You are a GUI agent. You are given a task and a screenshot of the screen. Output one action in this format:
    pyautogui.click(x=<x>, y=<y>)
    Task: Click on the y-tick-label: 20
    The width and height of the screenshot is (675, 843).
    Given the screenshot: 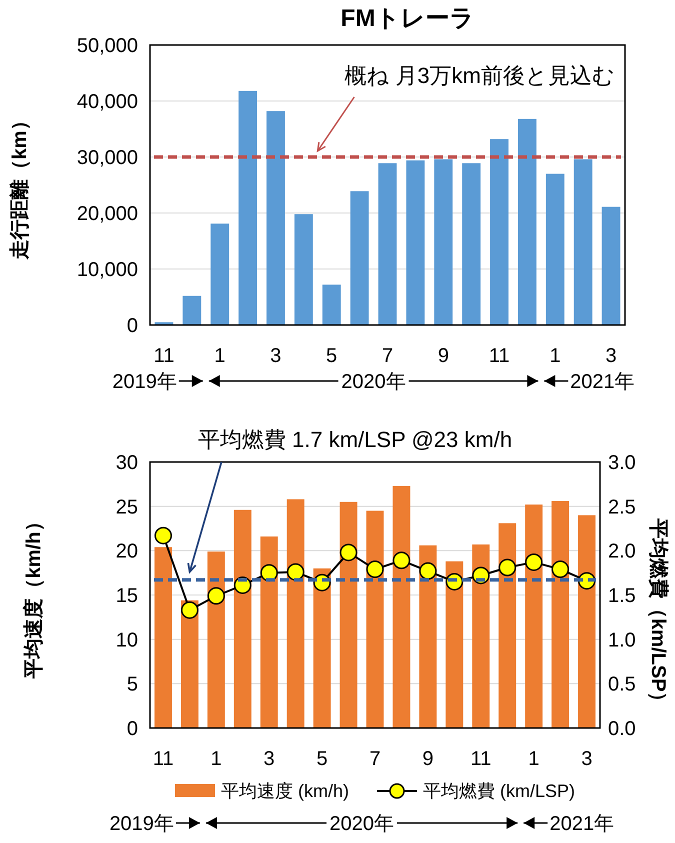 What is the action you would take?
    pyautogui.click(x=127, y=551)
    